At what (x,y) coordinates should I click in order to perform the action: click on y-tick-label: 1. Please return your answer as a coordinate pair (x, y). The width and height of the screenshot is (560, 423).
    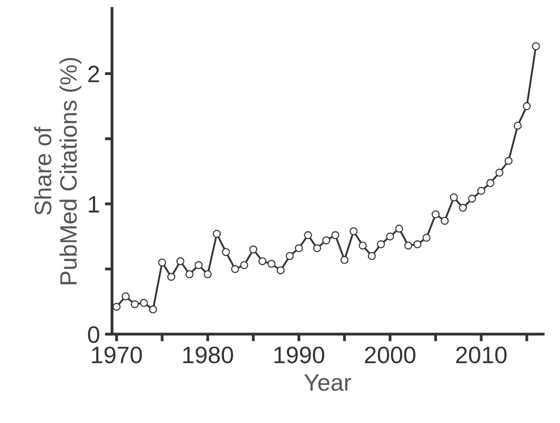
    Looking at the image, I should click on (94, 204).